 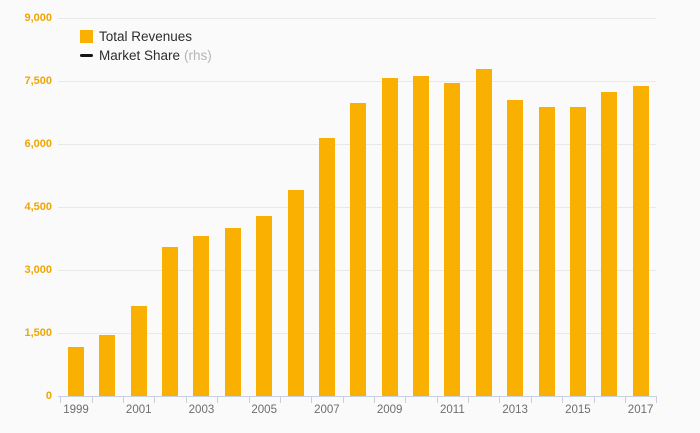 I want to click on x-axis-label-2011: 2011, so click(x=452, y=410).